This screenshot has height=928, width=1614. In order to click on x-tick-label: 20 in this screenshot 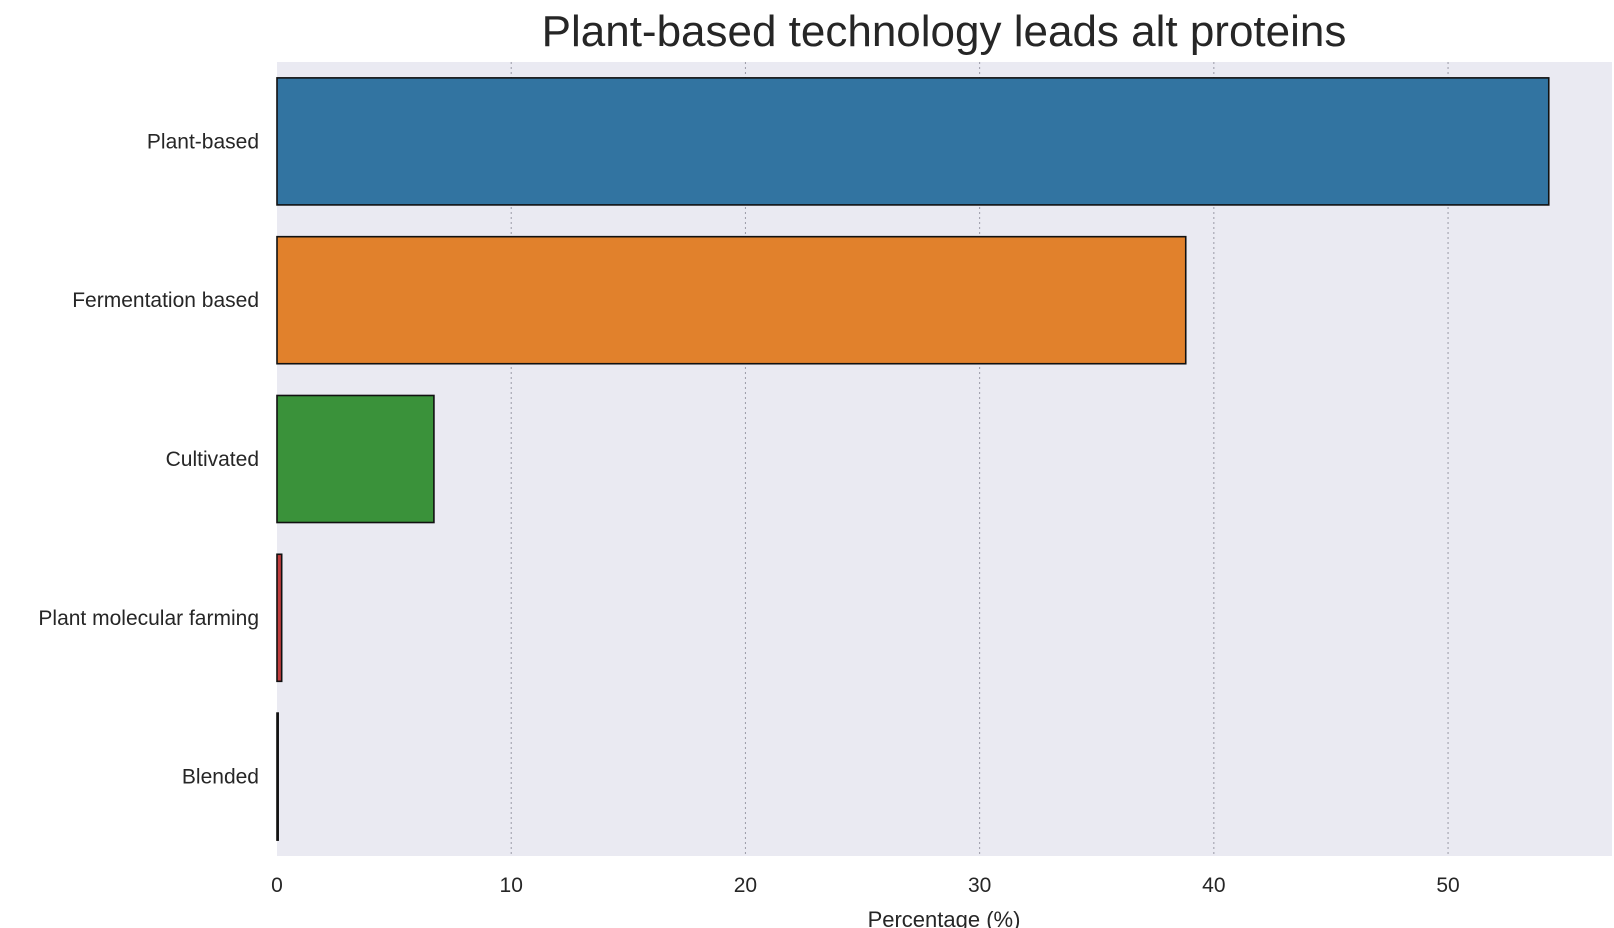, I will do `click(745, 885)`.